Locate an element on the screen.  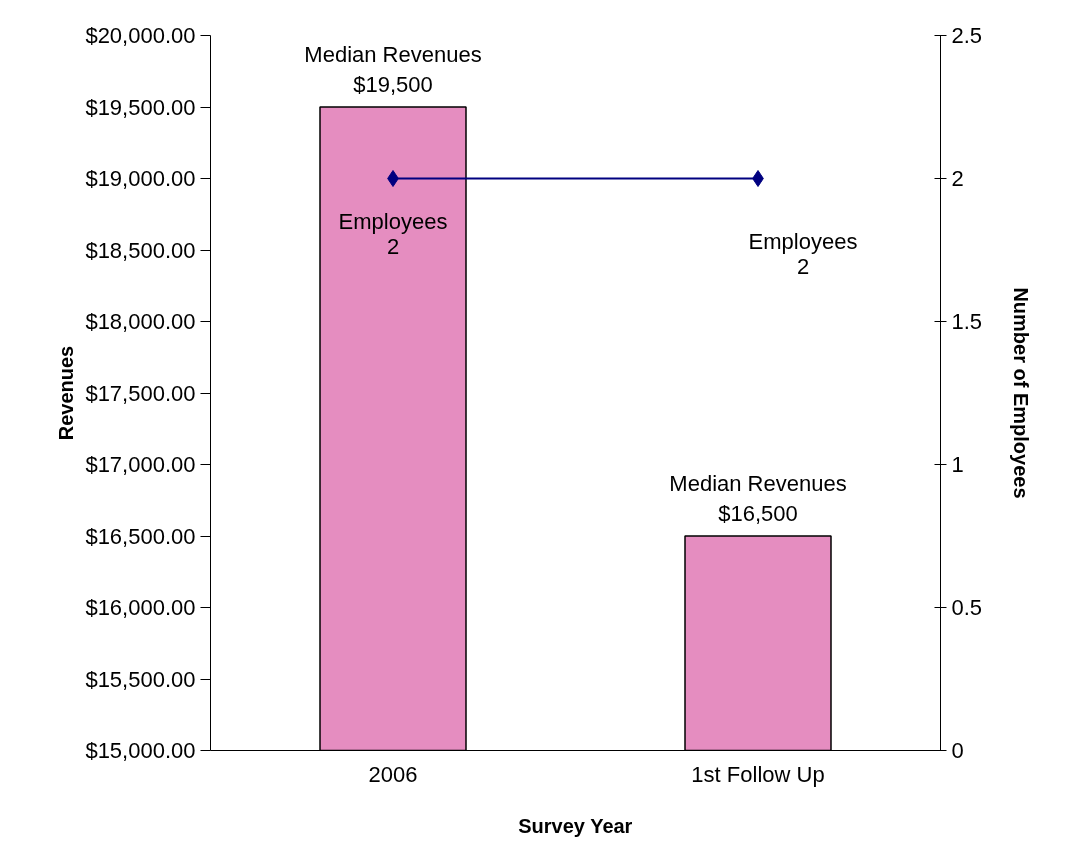
y2-tick-label: 1 is located at coordinates (957, 464).